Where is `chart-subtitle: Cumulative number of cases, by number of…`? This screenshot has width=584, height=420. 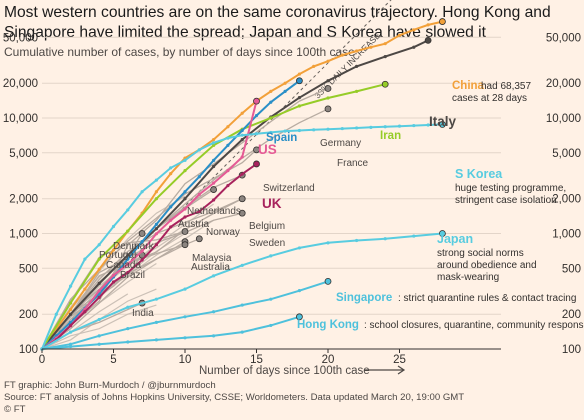
chart-subtitle: Cumulative number of cases, by number of… is located at coordinates (179, 52).